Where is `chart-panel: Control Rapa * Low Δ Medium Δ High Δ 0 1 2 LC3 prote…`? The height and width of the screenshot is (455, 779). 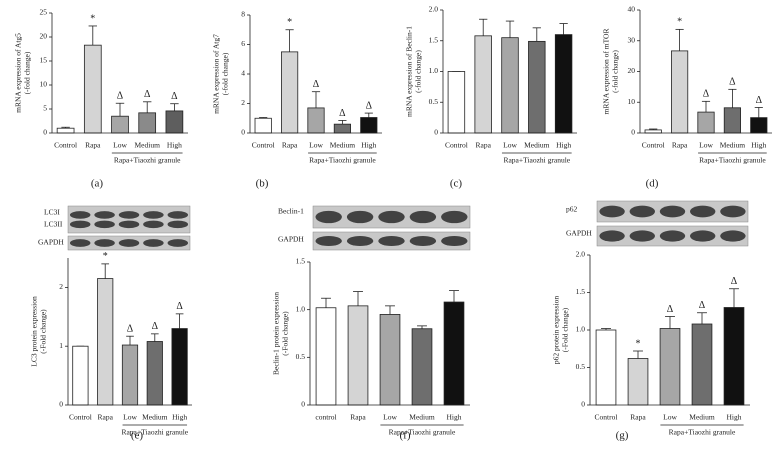
chart-panel: Control Rapa * Low Δ Medium Δ High Δ 0 1 2 LC3 prote… is located at coordinates (111, 323).